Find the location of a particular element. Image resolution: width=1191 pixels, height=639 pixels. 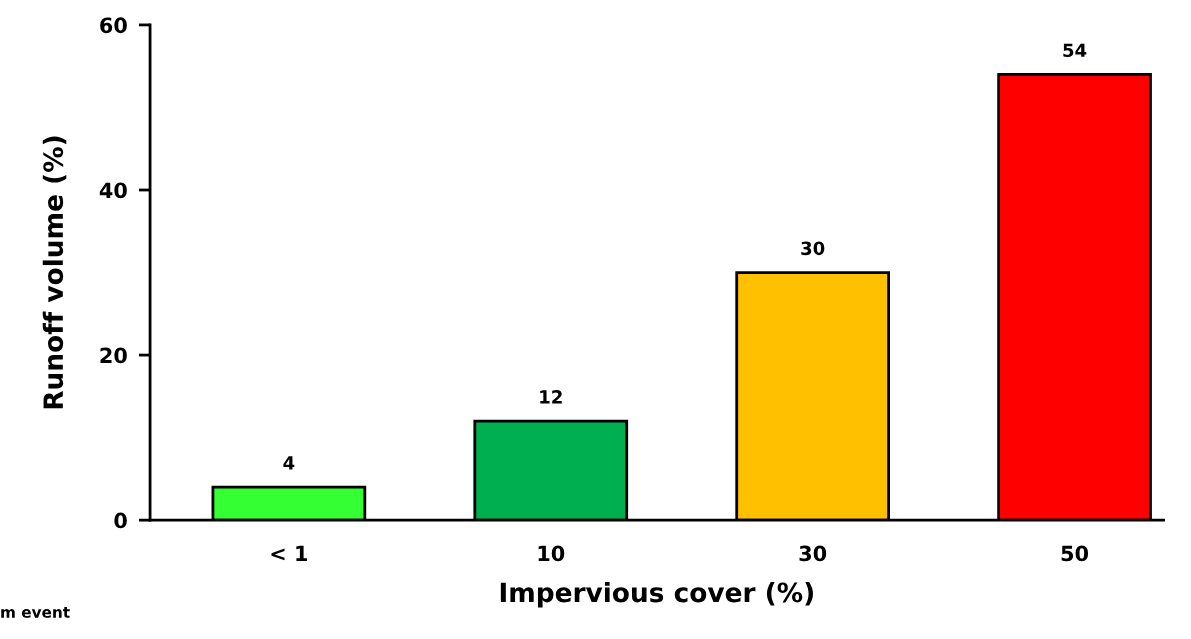

y-tick-label: 0 is located at coordinates (120, 520).